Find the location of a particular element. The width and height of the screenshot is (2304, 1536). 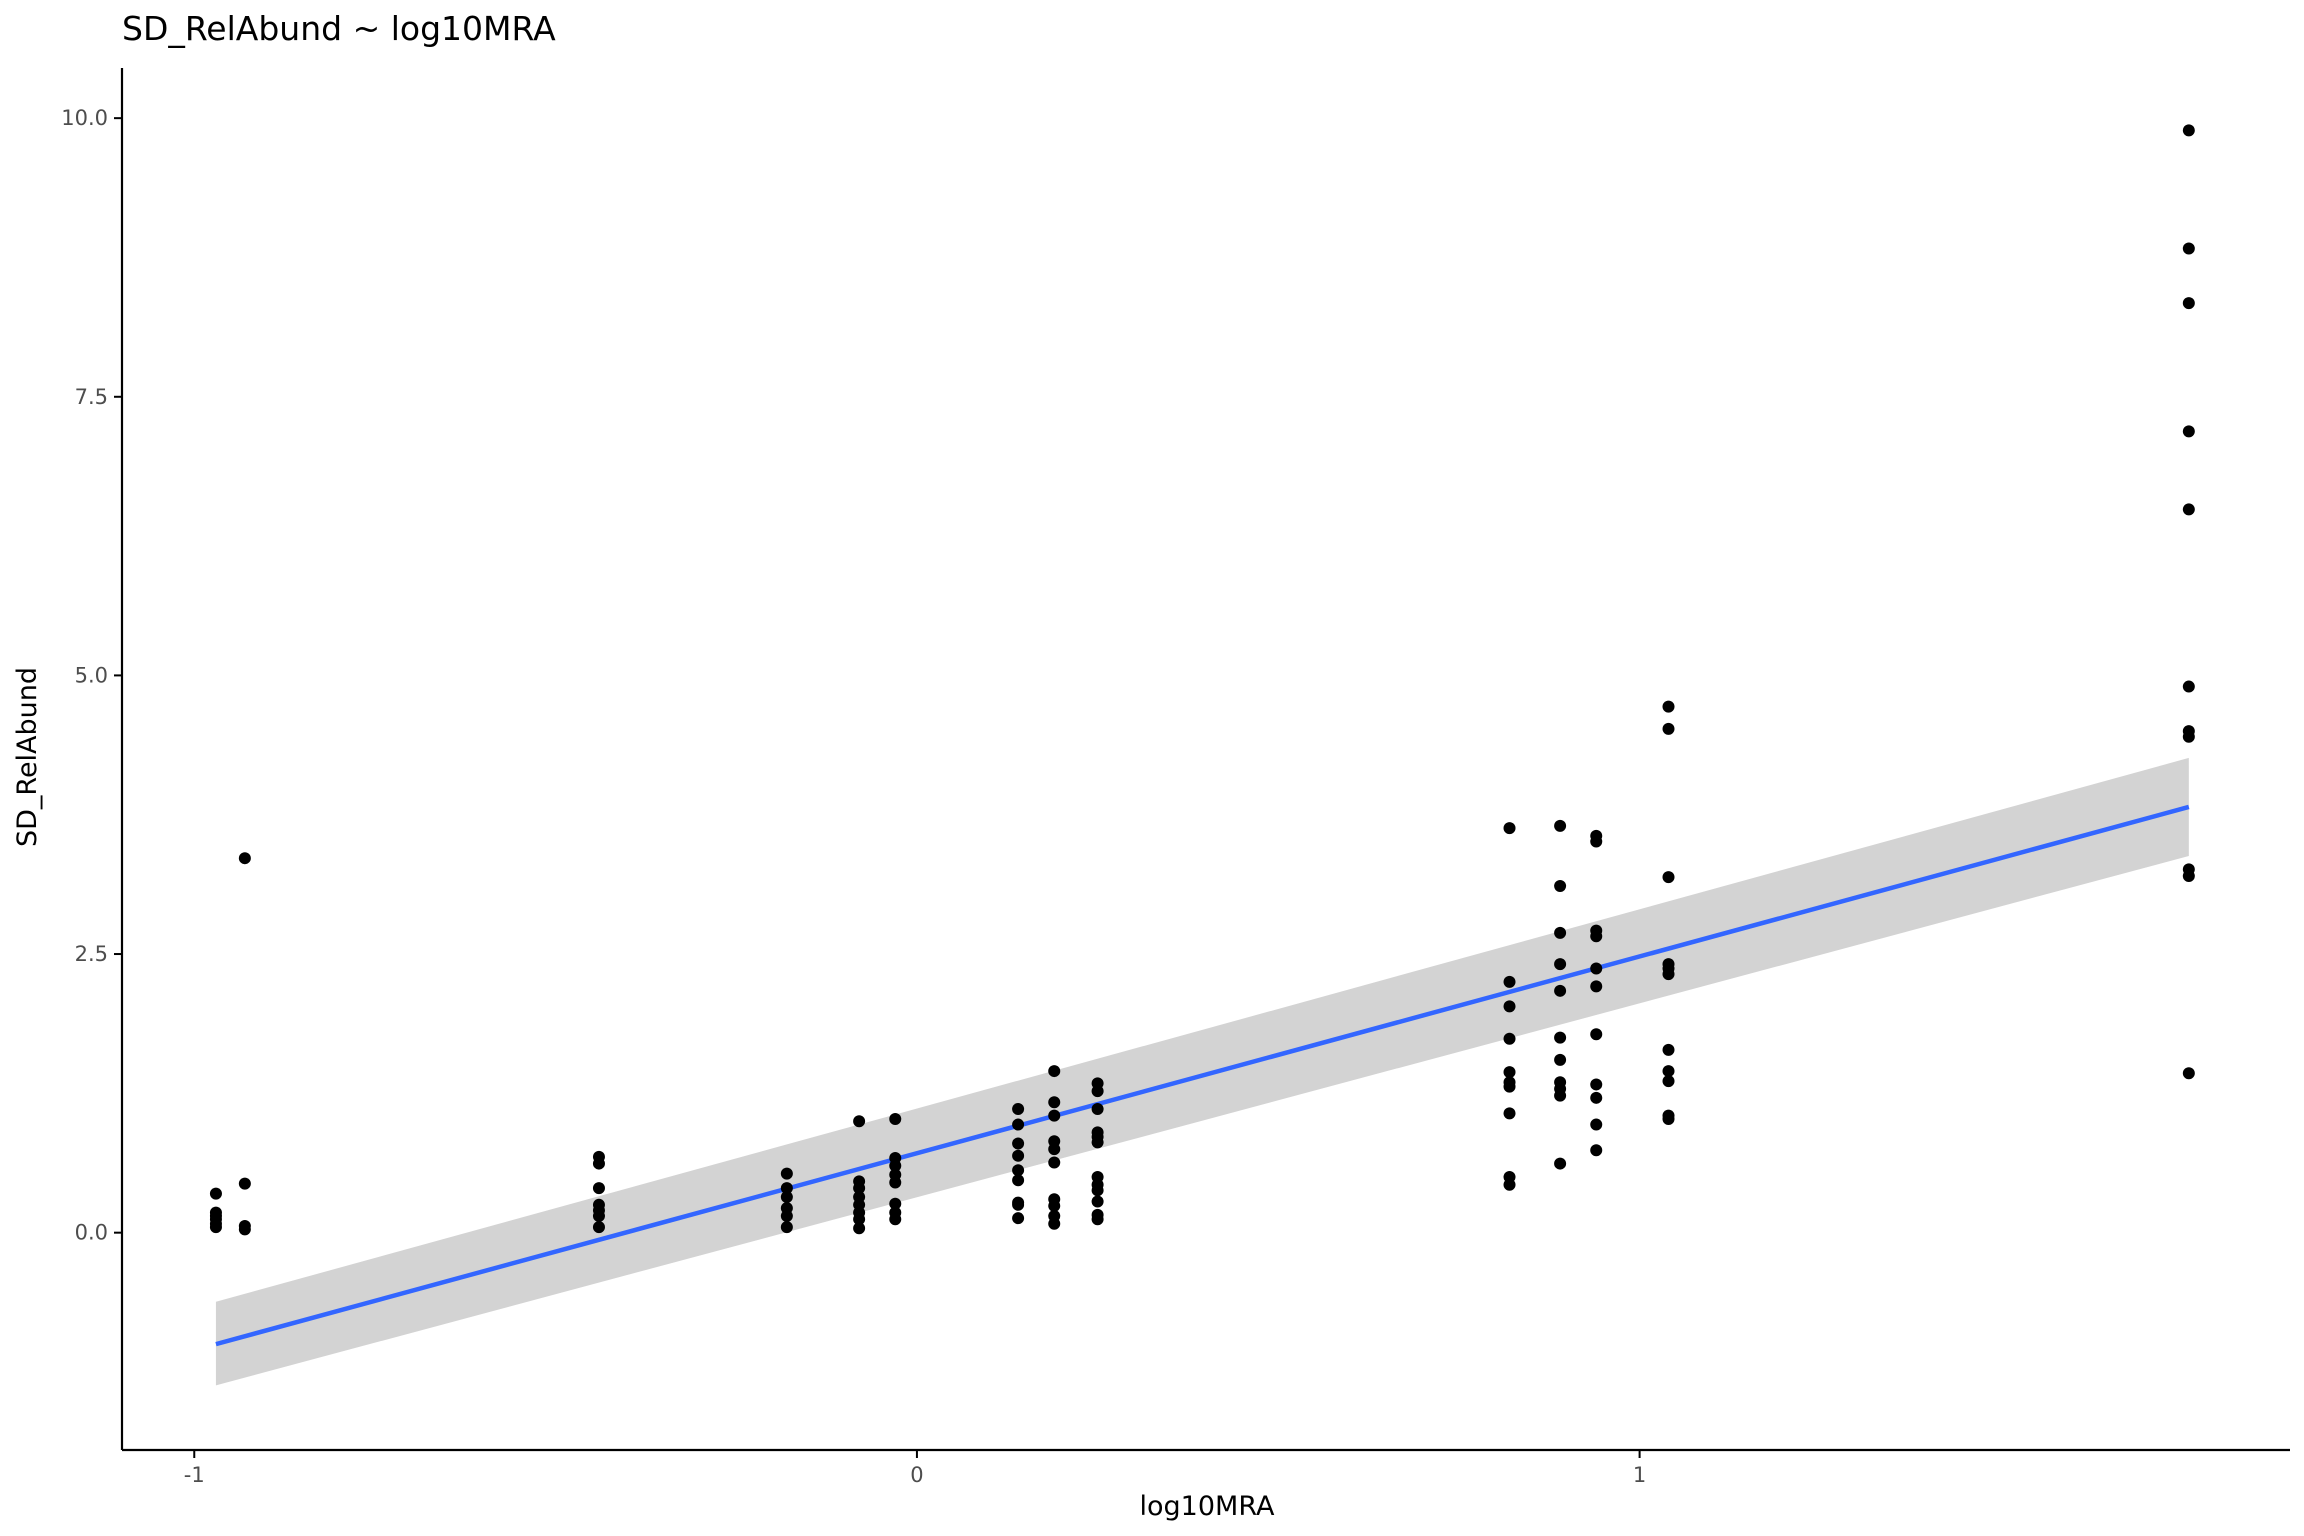

x-axis-title: log10MRA is located at coordinates (1207, 1506).